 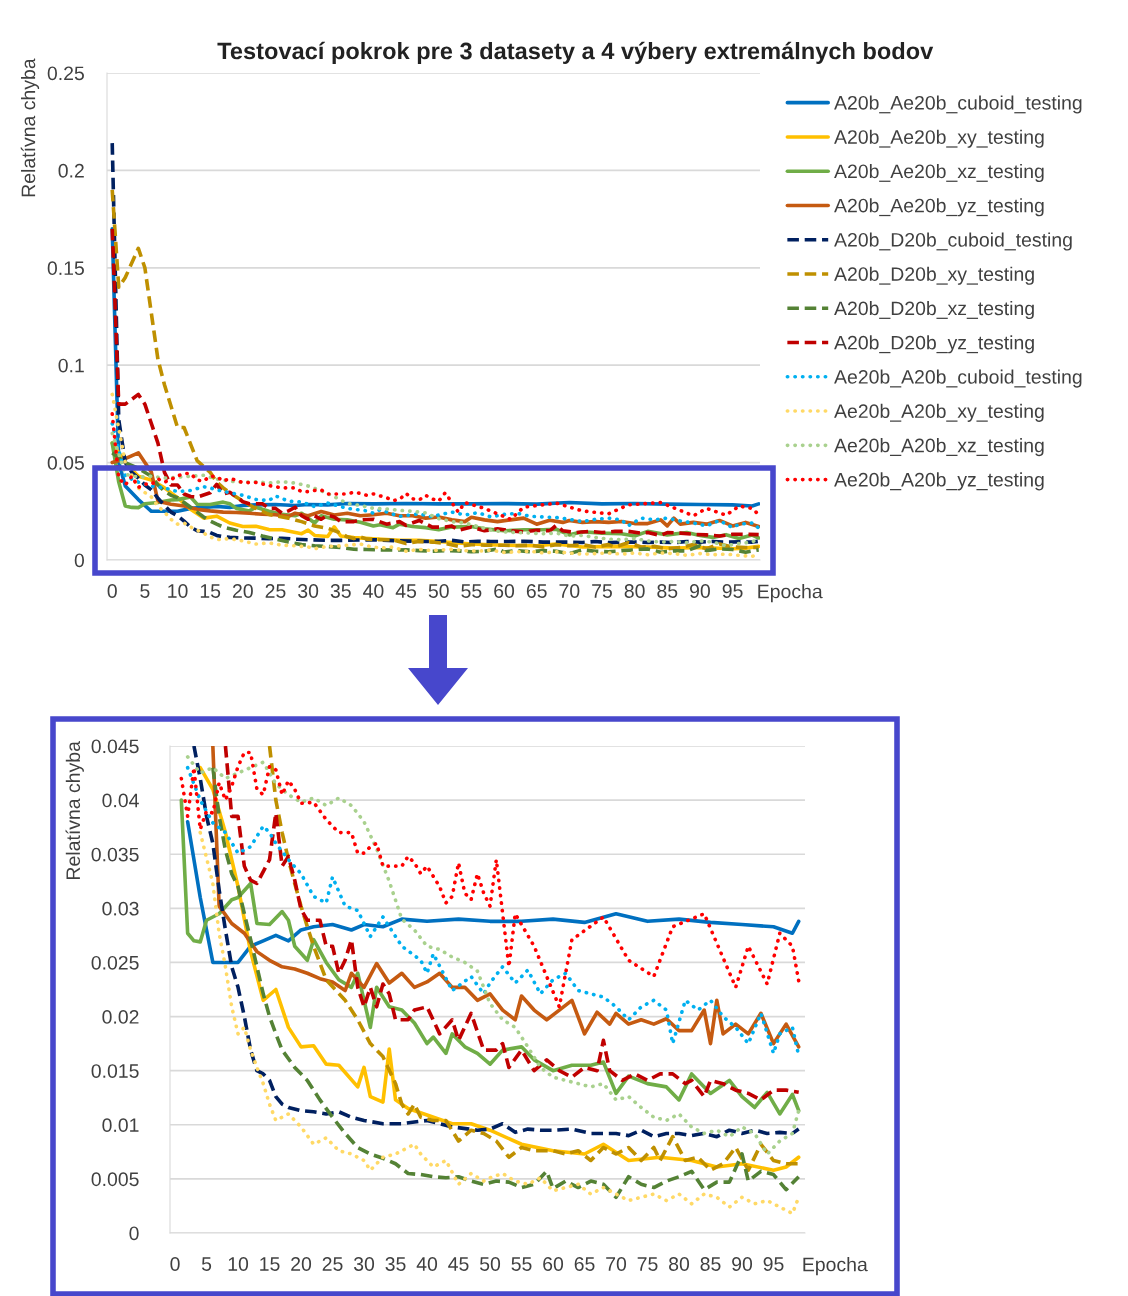 I want to click on legend-label: A20b_Ae20b_xz_testing, so click(x=939, y=173).